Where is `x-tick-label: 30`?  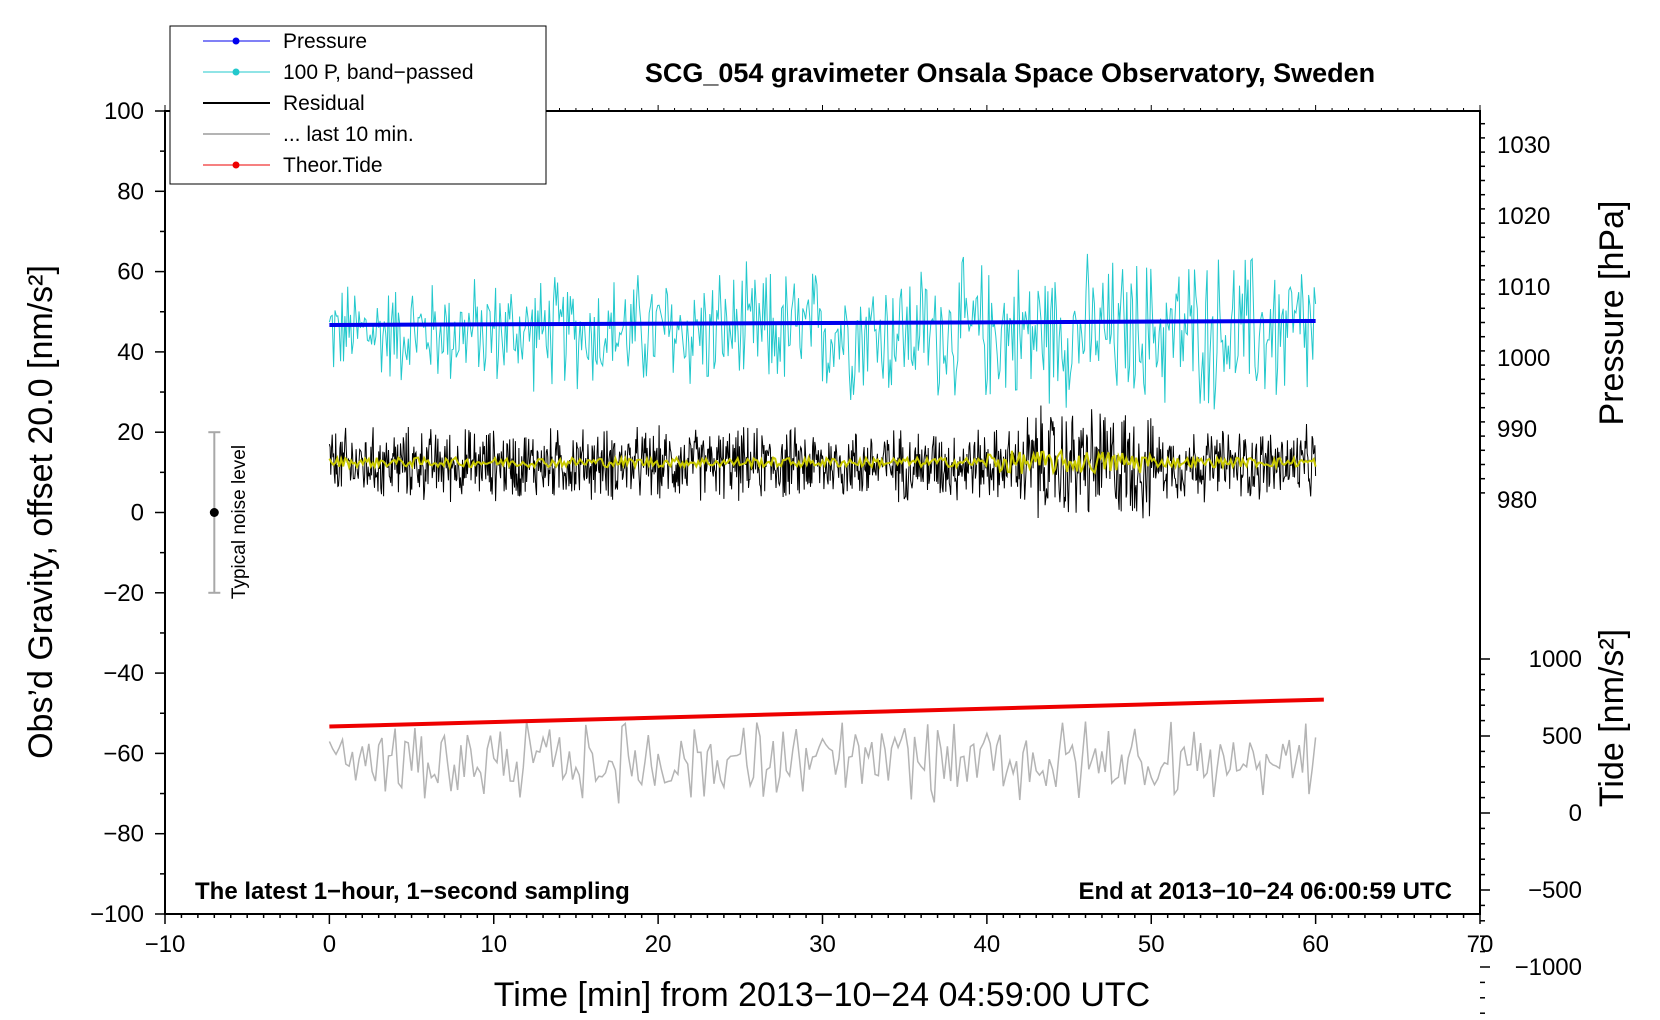
x-tick-label: 30 is located at coordinates (822, 944).